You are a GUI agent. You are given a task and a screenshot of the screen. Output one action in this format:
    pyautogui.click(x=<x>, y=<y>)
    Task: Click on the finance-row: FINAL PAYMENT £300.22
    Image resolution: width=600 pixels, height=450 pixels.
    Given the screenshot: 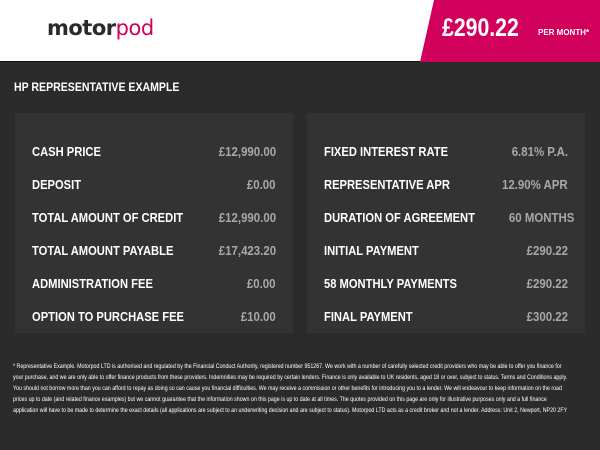 What is the action you would take?
    pyautogui.click(x=446, y=316)
    